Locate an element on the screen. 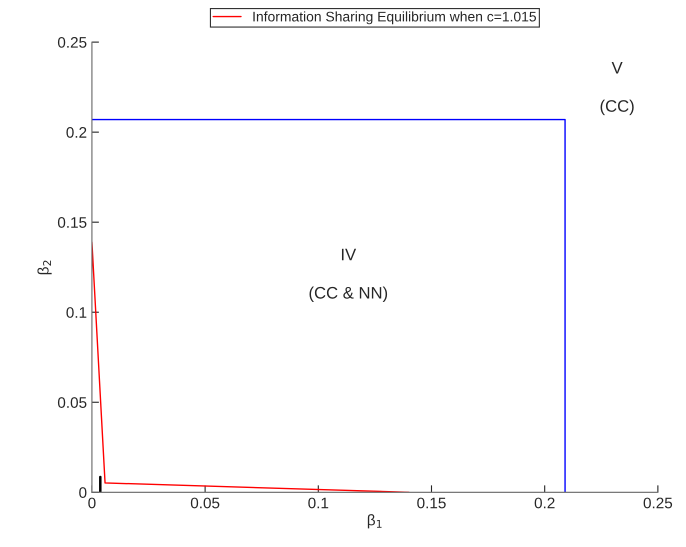 The height and width of the screenshot is (547, 686). x-tick-label: 0.05 is located at coordinates (205, 503).